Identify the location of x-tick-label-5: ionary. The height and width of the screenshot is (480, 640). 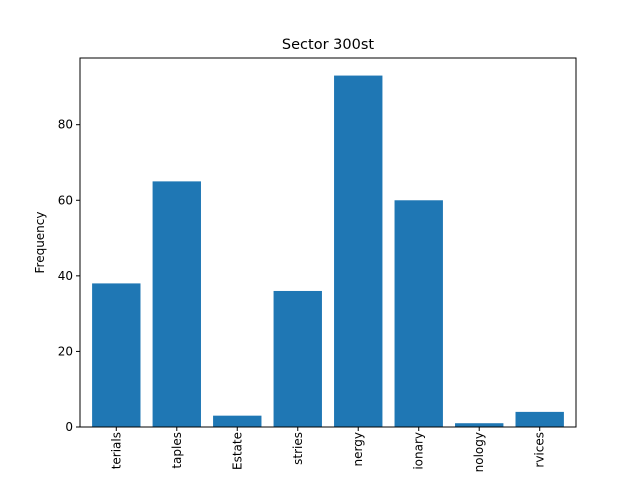
(419, 451).